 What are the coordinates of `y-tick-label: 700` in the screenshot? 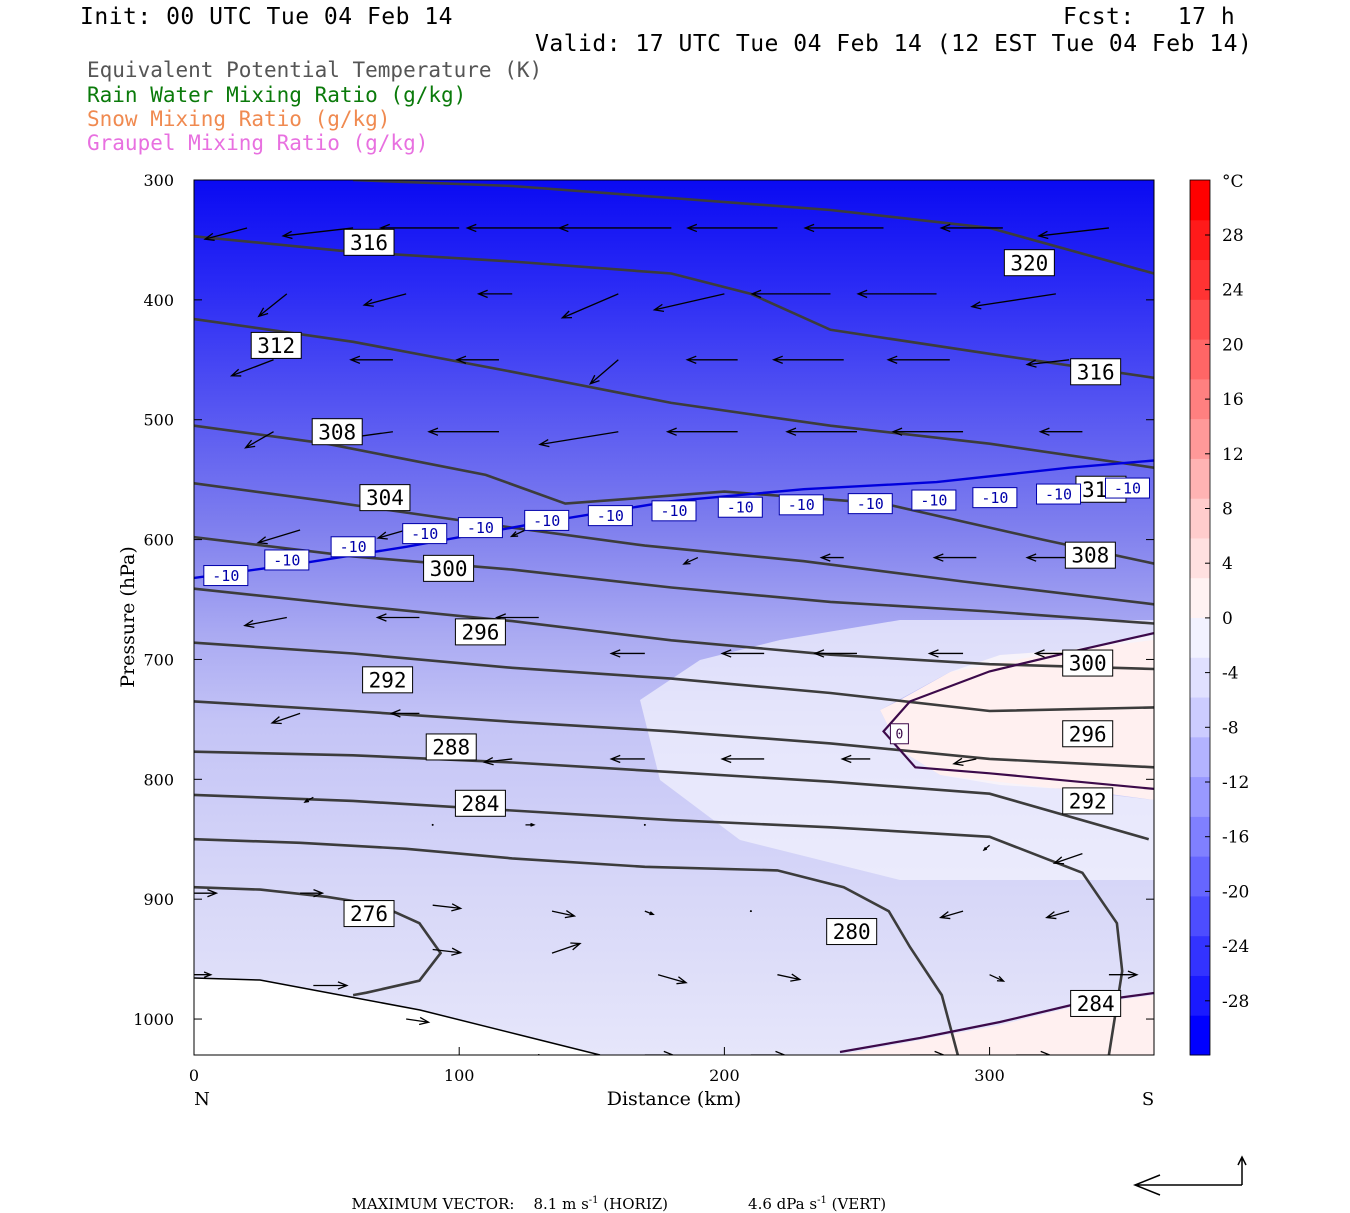 It's located at (158, 659).